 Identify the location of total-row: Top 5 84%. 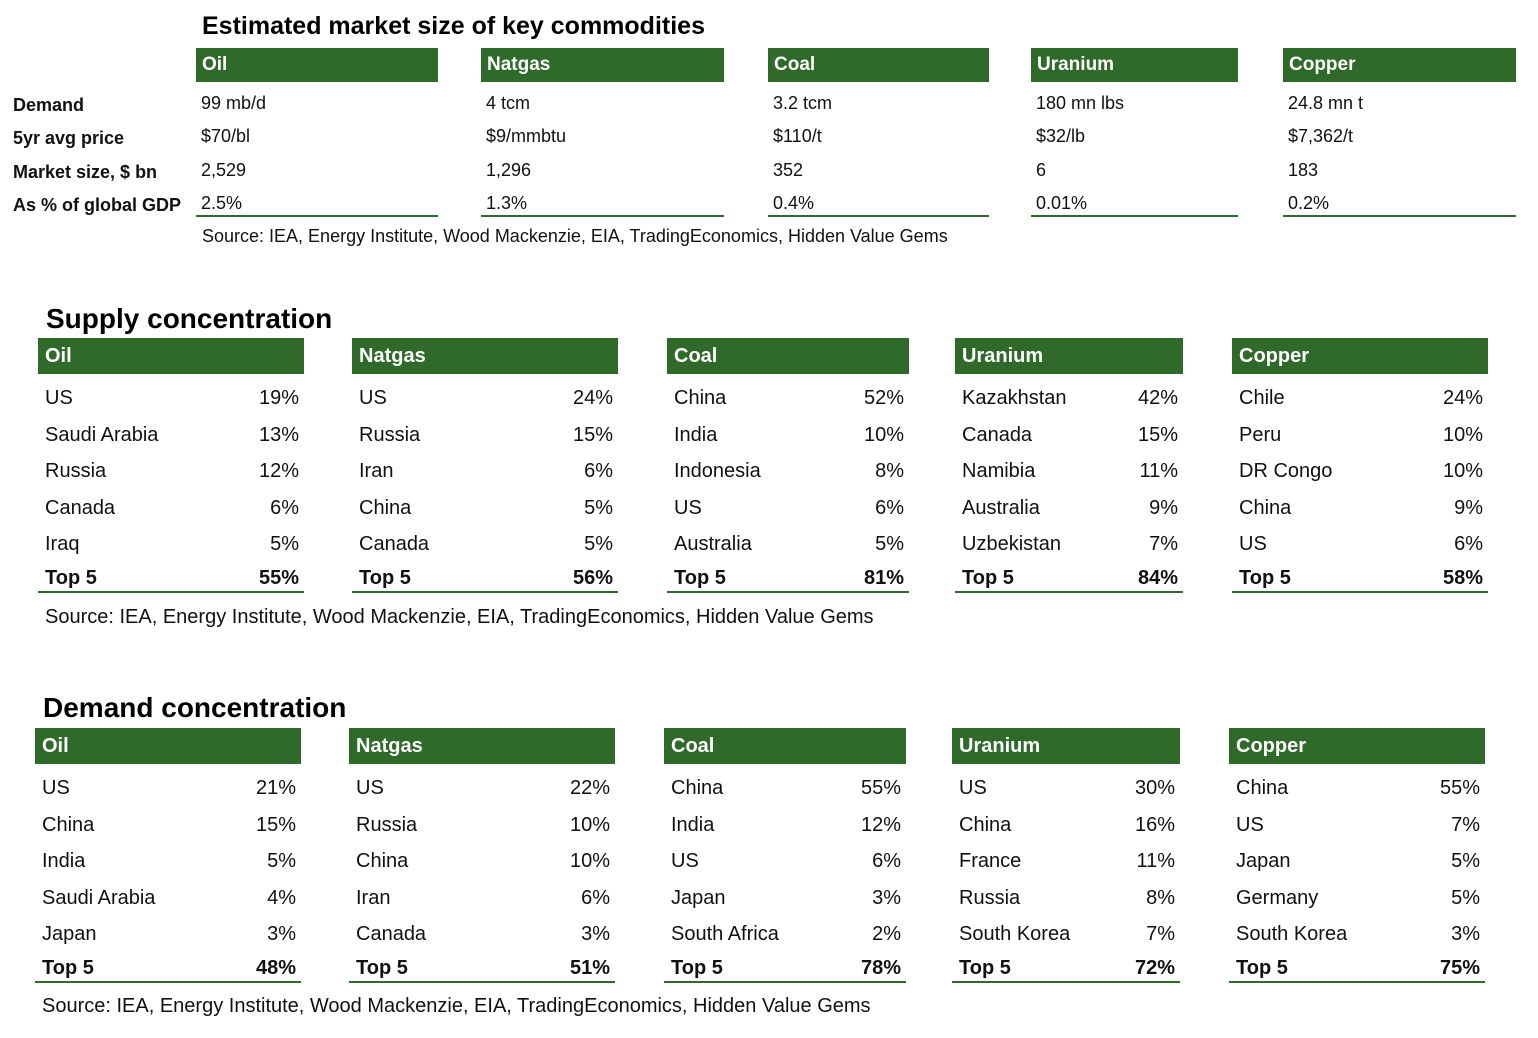
(1069, 578).